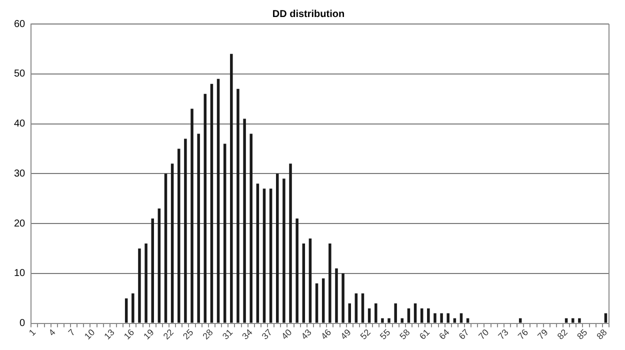 The height and width of the screenshot is (350, 625). What do you see at coordinates (20, 74) in the screenshot?
I see `y-tick-label: 50` at bounding box center [20, 74].